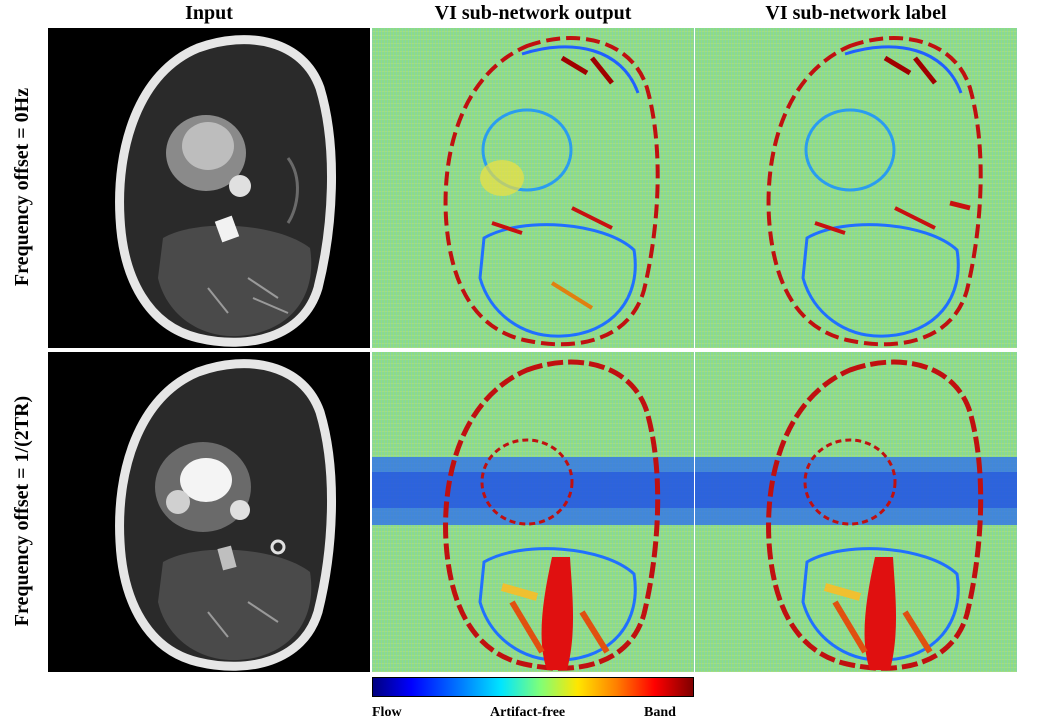 Image resolution: width=1060 pixels, height=725 pixels. I want to click on vi-output-half-tr, so click(533, 512).